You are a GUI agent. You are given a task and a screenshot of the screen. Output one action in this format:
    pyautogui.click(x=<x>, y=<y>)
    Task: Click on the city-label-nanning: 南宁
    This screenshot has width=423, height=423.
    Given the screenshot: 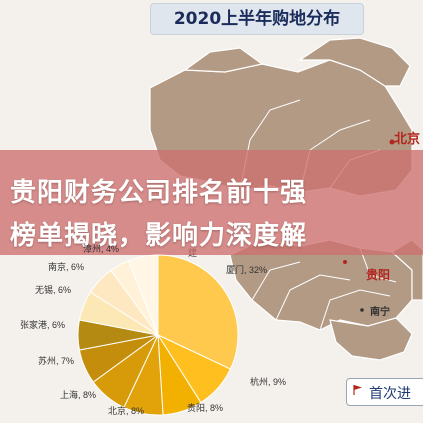 What is the action you would take?
    pyautogui.click(x=380, y=311)
    